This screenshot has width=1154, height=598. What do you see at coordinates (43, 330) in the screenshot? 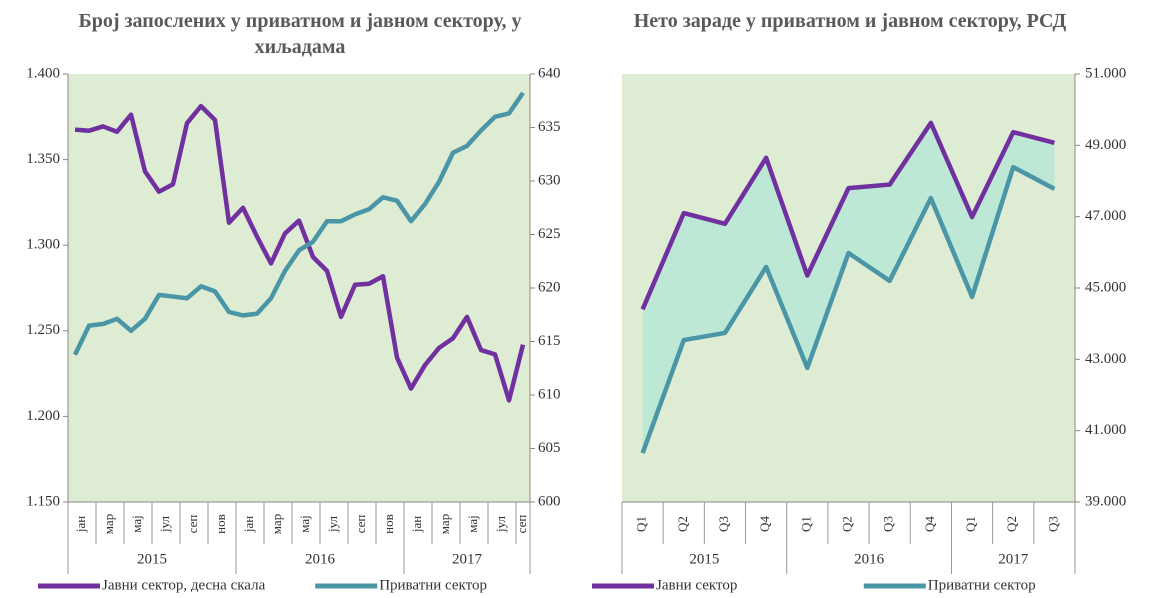
I see `y-tick-label: 1.250` at bounding box center [43, 330].